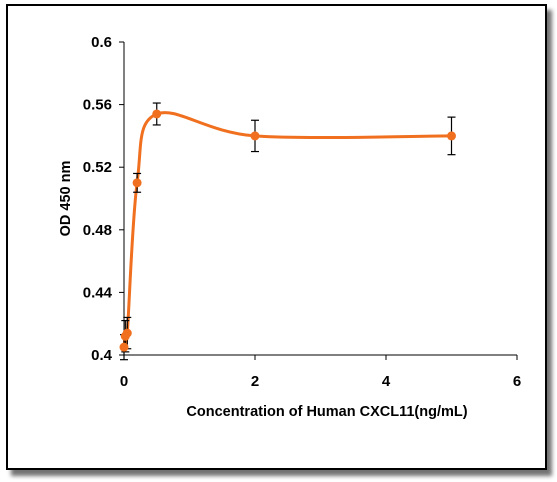 This screenshot has width=557, height=482. I want to click on y-tick-label: 0.4, so click(102, 355).